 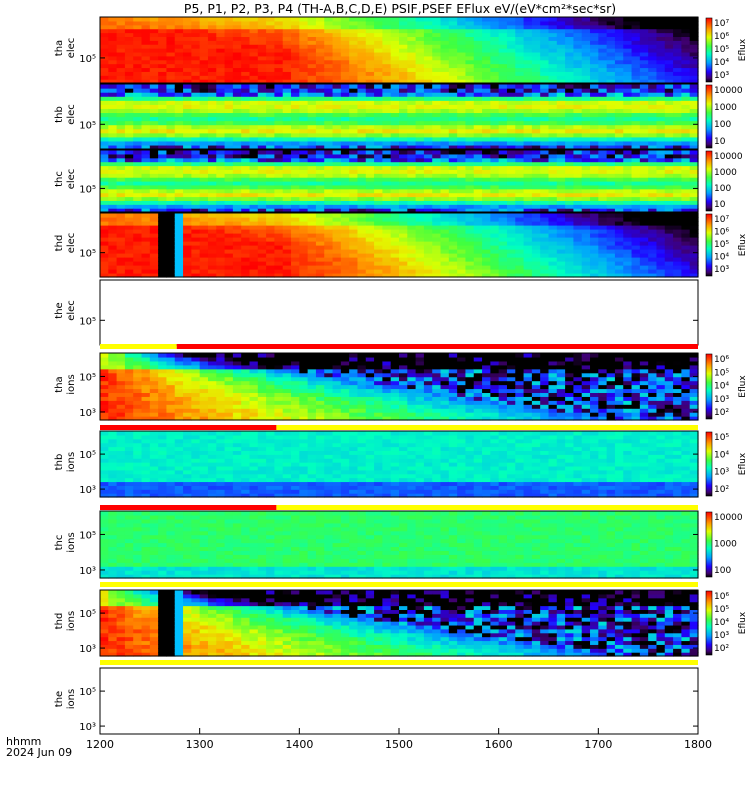 What do you see at coordinates (71, 310) in the screenshot?
I see `panel-species-label: elec` at bounding box center [71, 310].